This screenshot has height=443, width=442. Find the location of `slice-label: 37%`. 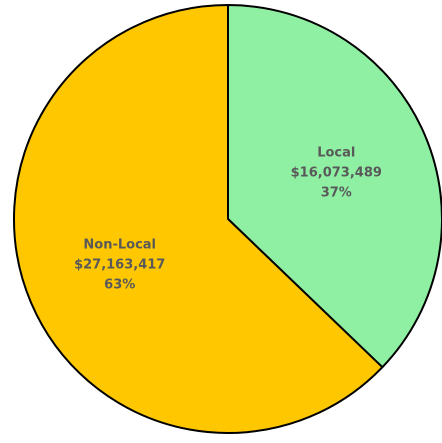

slice-label: 37% is located at coordinates (336, 192).